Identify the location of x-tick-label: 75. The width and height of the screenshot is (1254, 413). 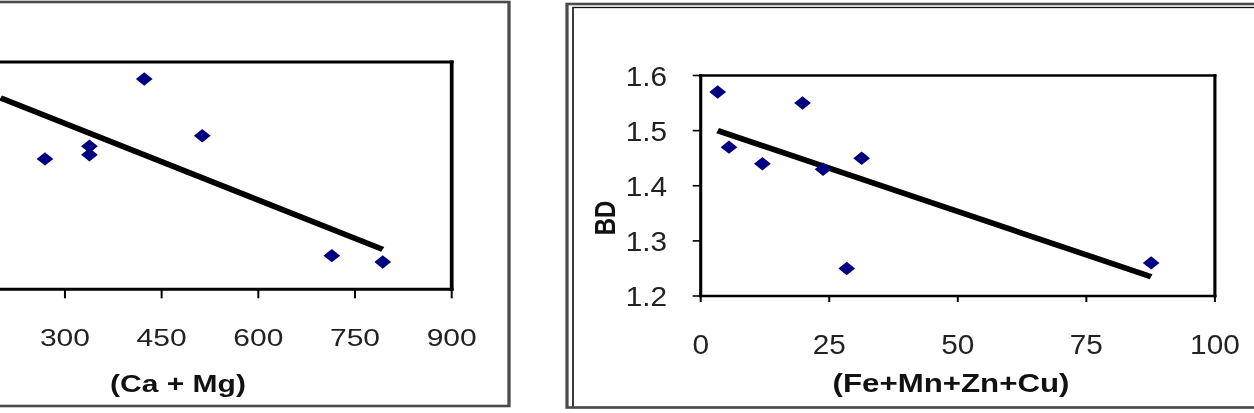
(1086, 344).